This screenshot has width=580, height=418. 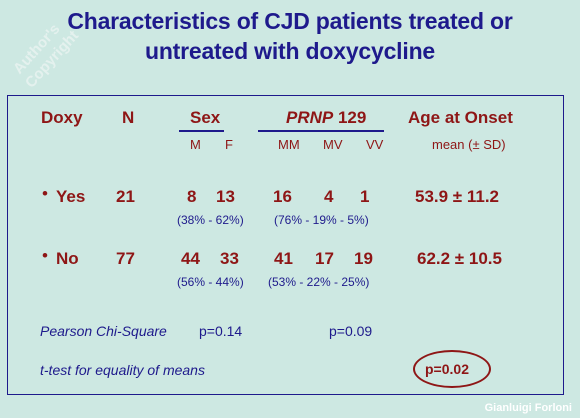 I want to click on t-test-p-value: p=0.02, so click(x=447, y=369).